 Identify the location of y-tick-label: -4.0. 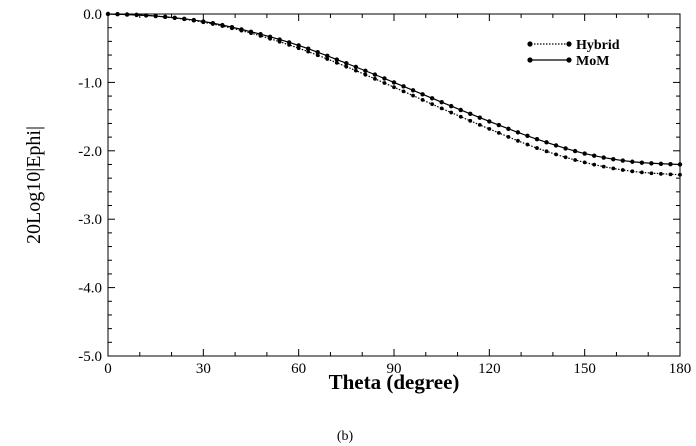
(90, 289).